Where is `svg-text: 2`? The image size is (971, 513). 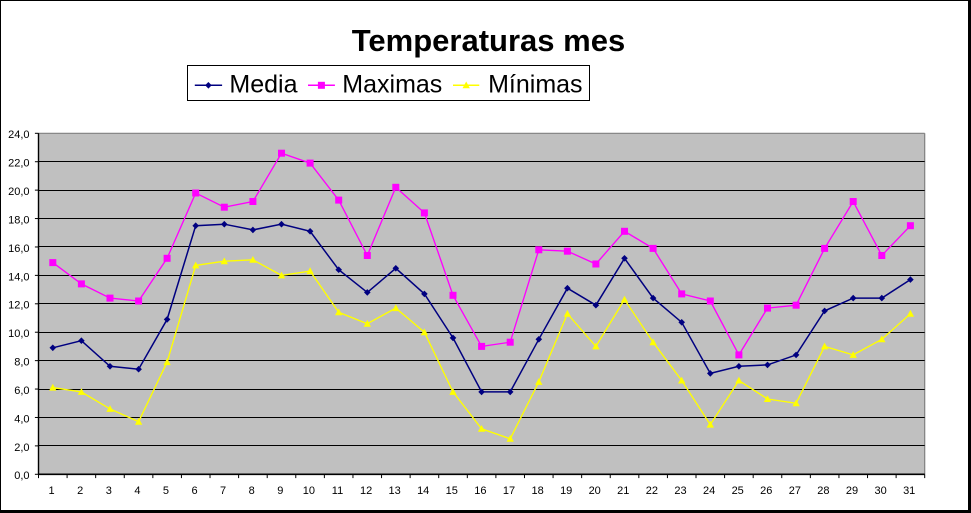 svg-text: 2 is located at coordinates (80, 491).